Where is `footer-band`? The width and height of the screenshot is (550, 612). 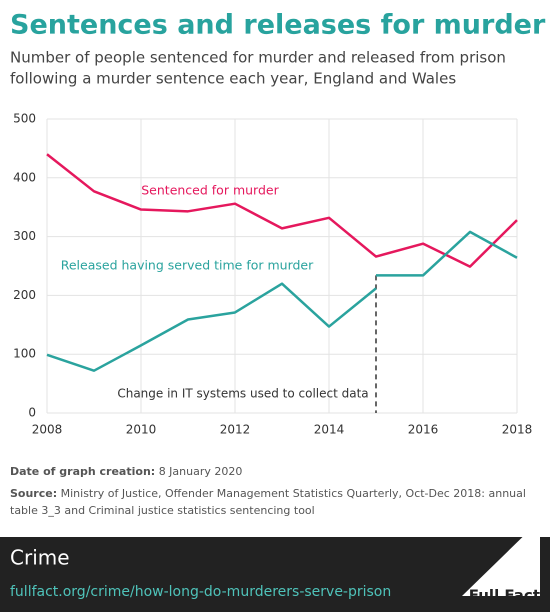 footer-band is located at coordinates (275, 574).